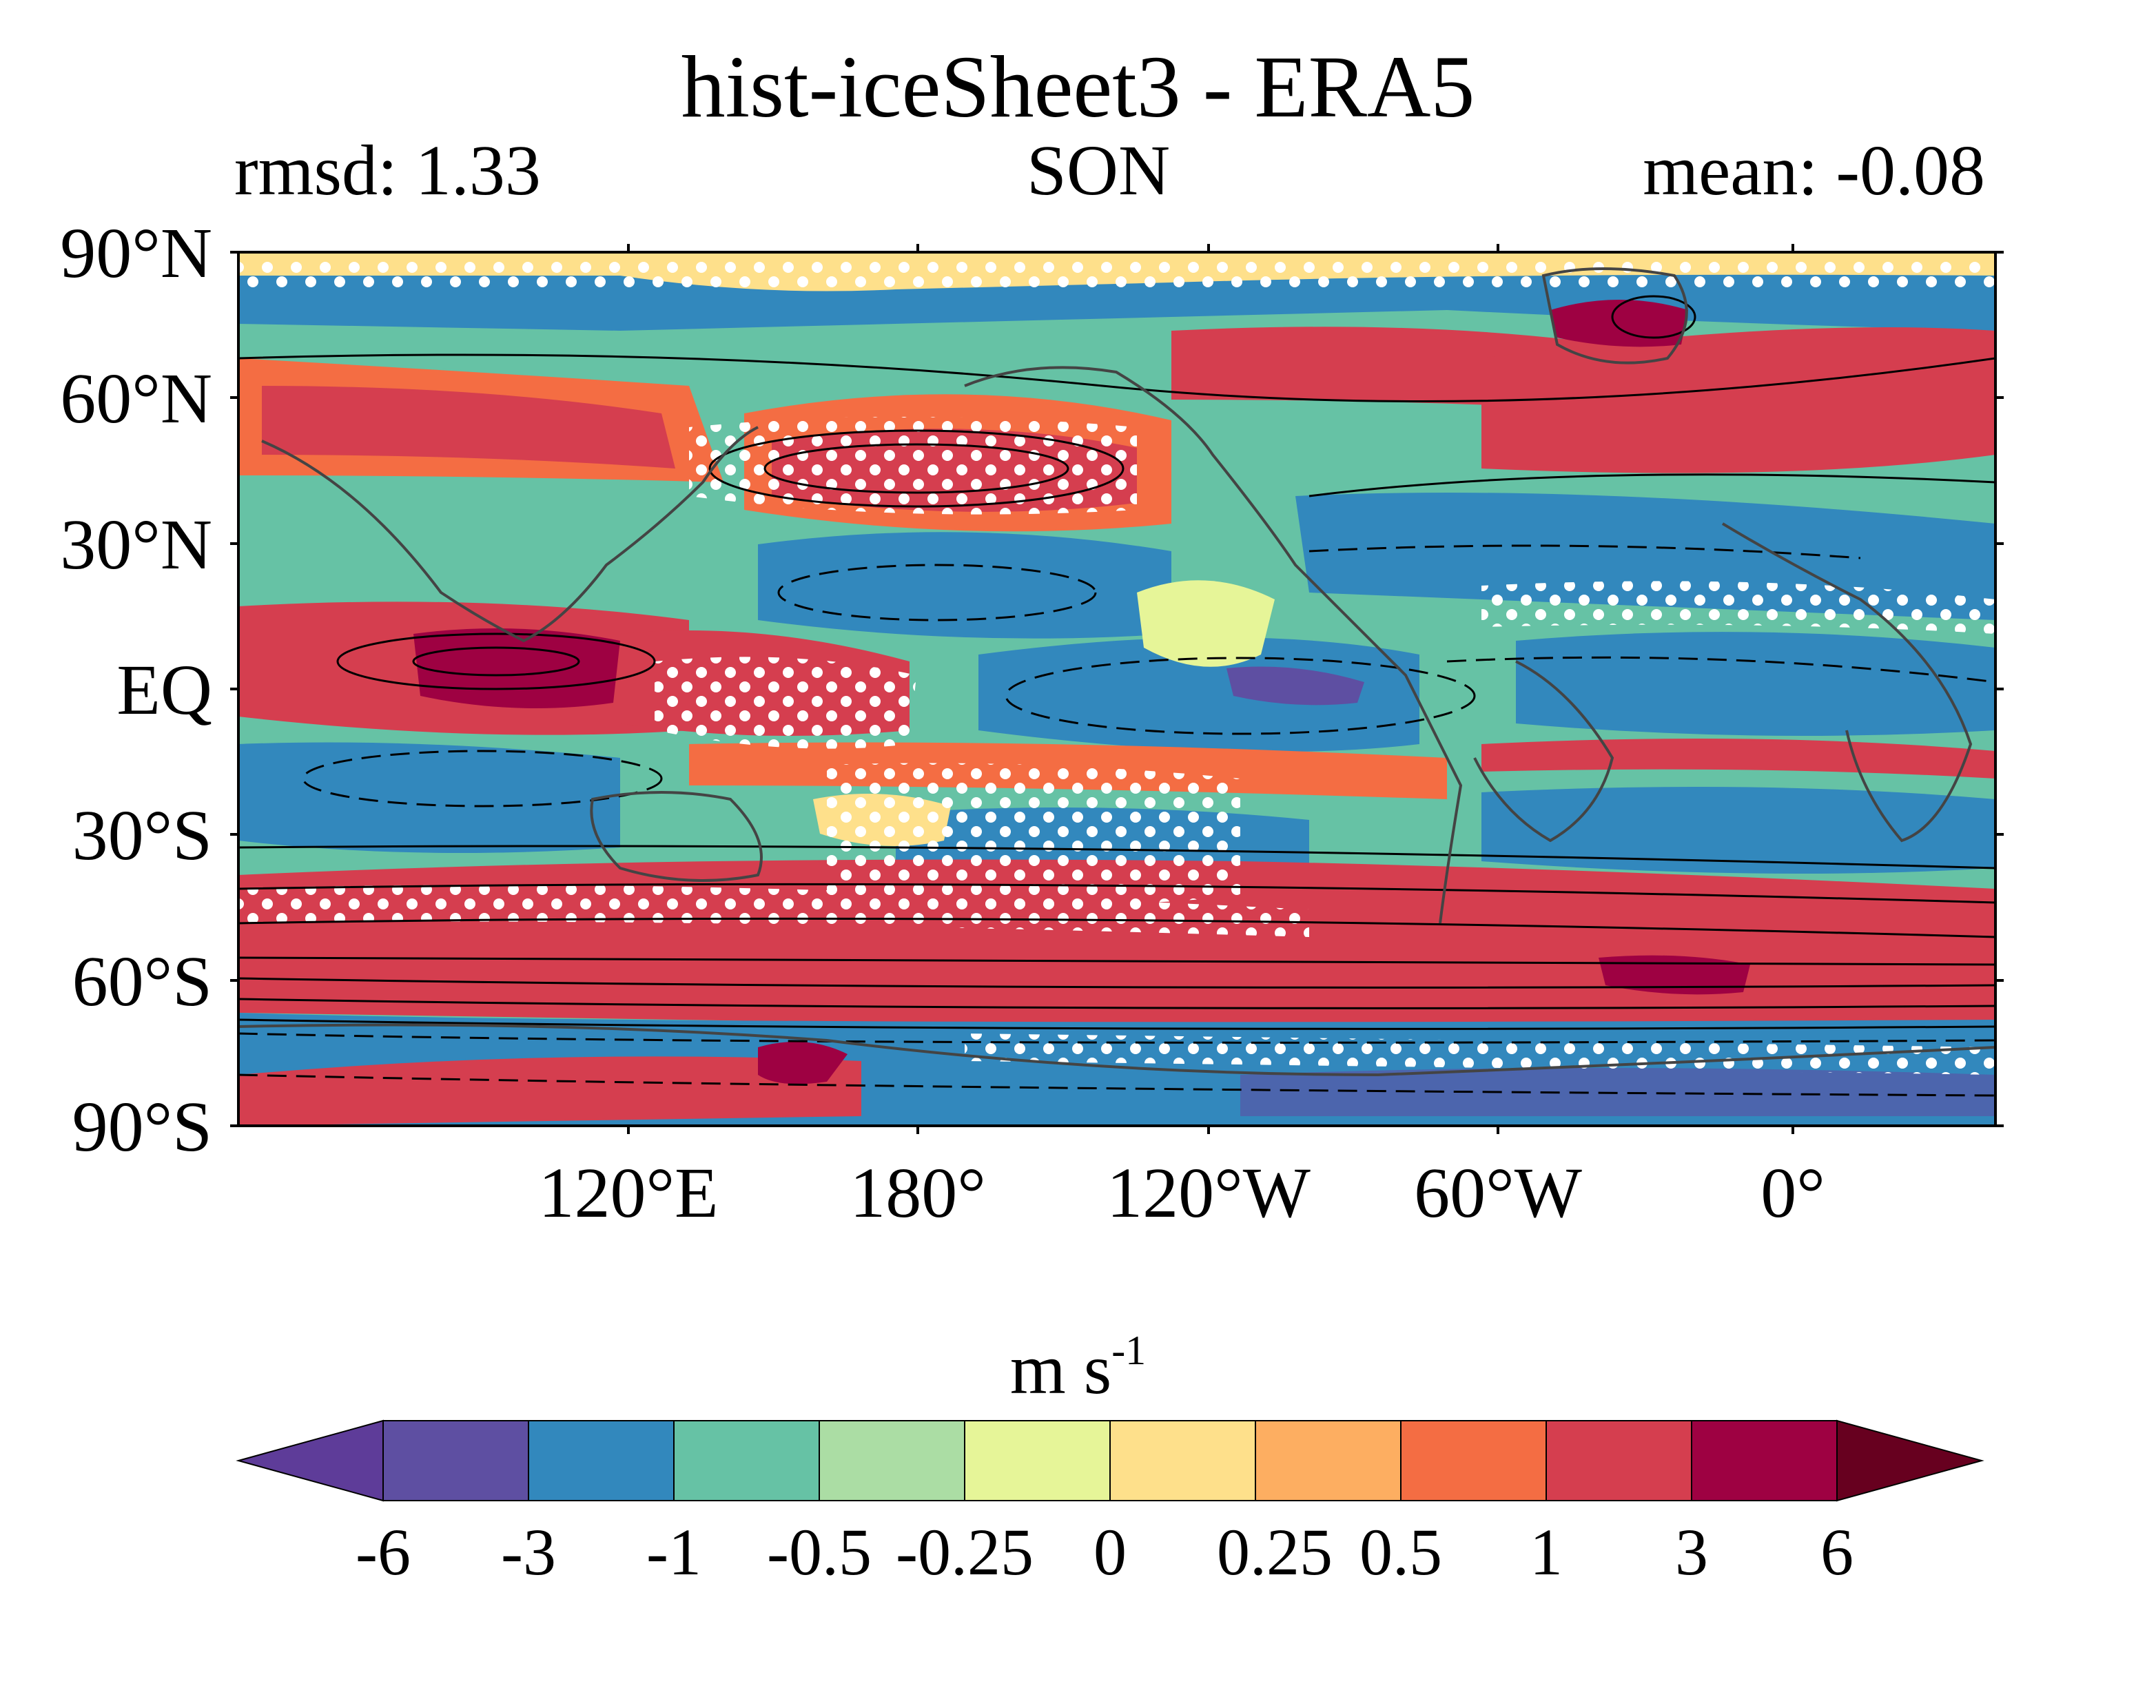  Describe the element at coordinates (1110, 1552) in the screenshot. I see `colorbar-tick-label: 0` at that location.